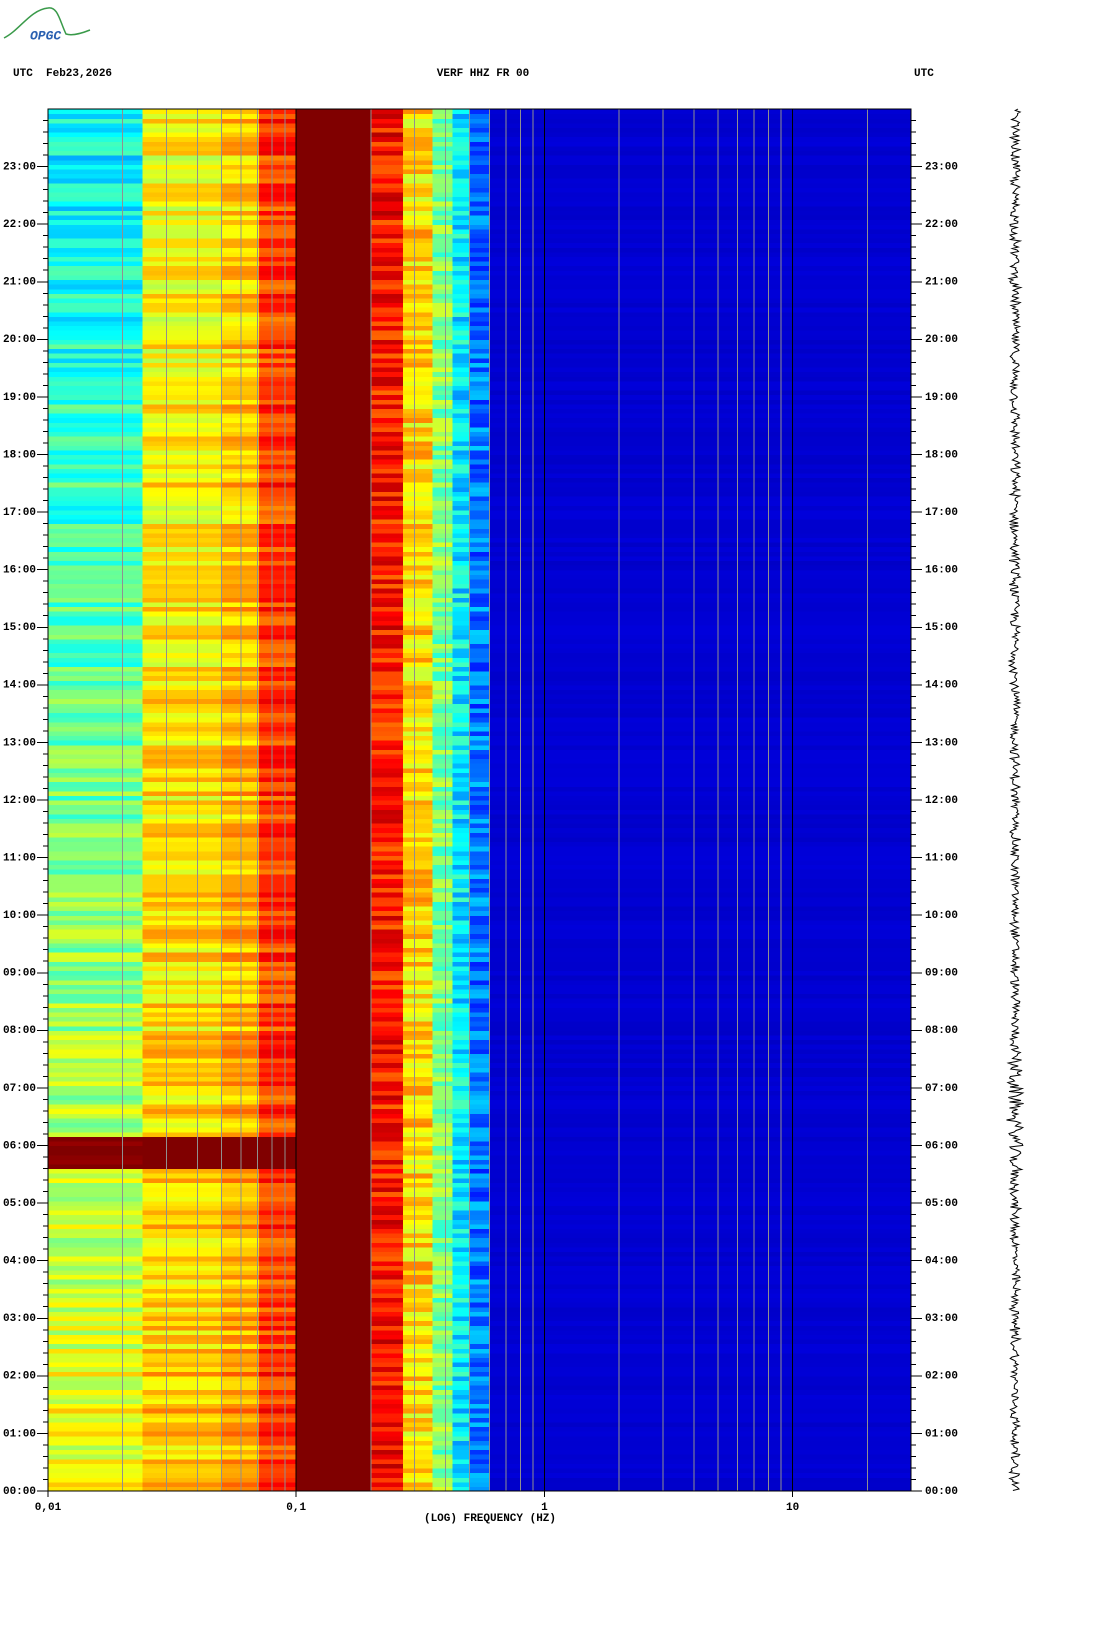 The height and width of the screenshot is (1634, 1102). Describe the element at coordinates (19, 167) in the screenshot. I see `y-tick-label: 23:00` at that location.